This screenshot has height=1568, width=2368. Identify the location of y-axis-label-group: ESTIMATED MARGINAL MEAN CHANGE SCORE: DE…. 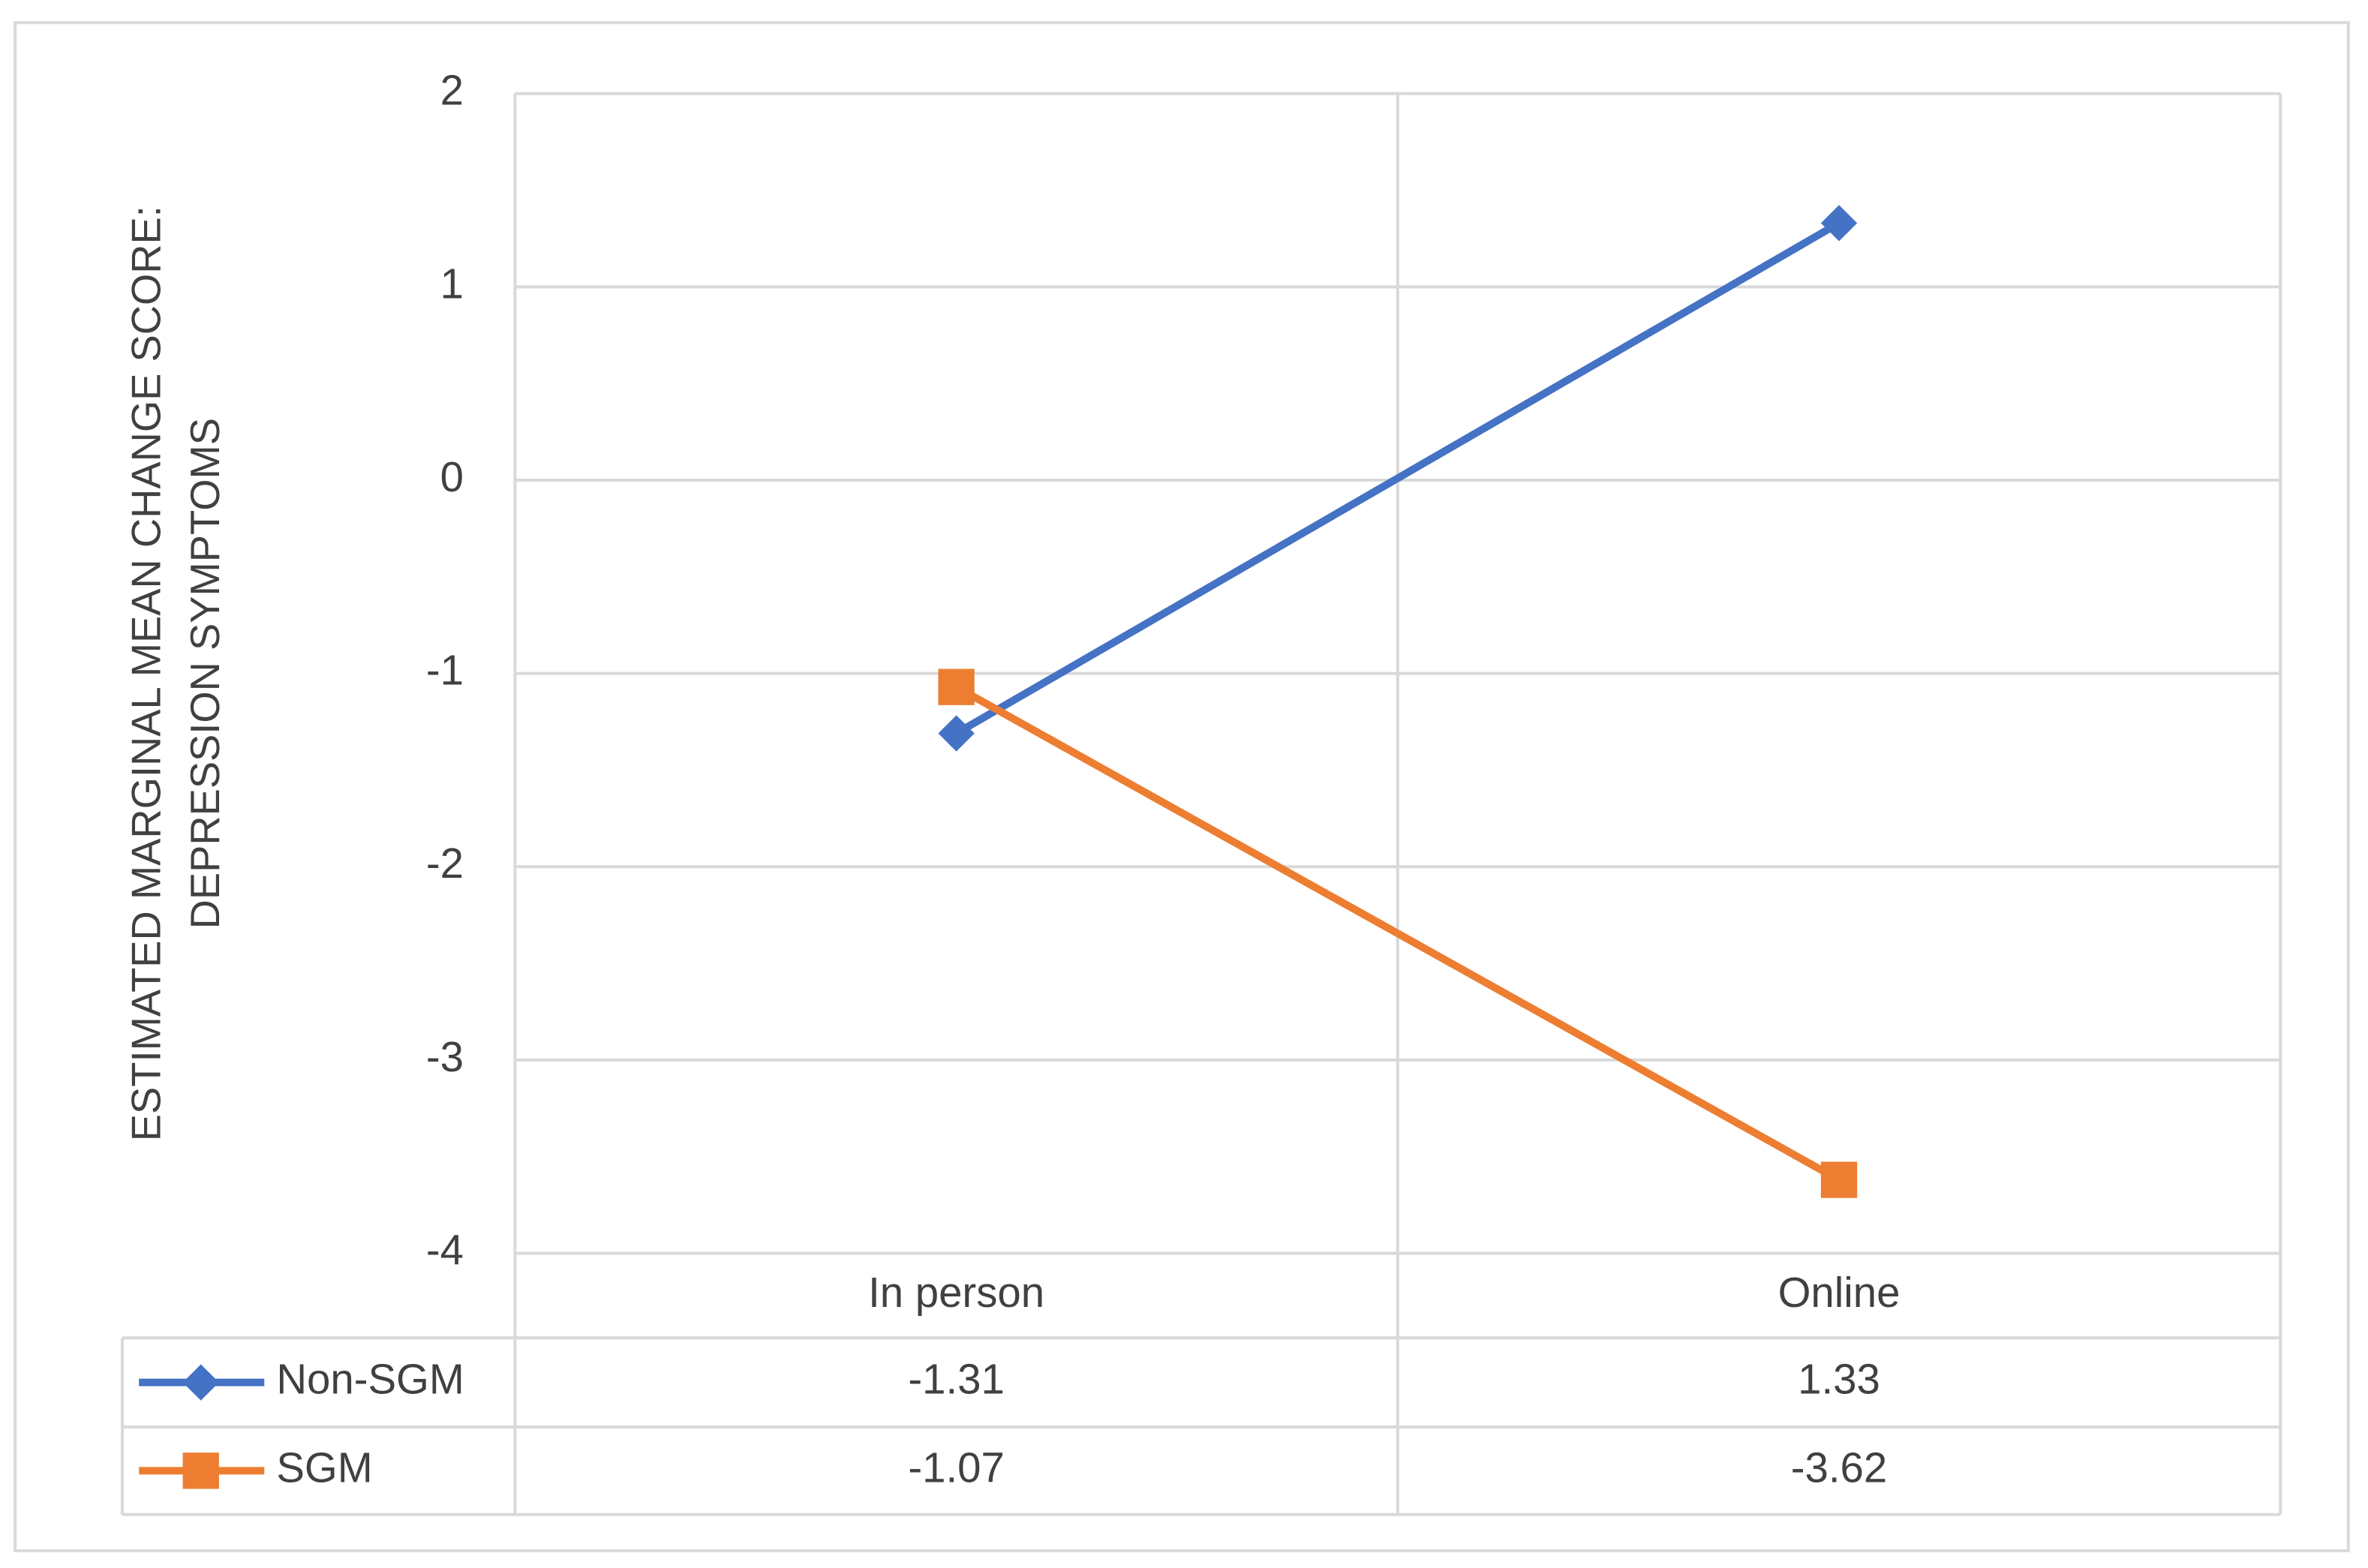
(176, 674).